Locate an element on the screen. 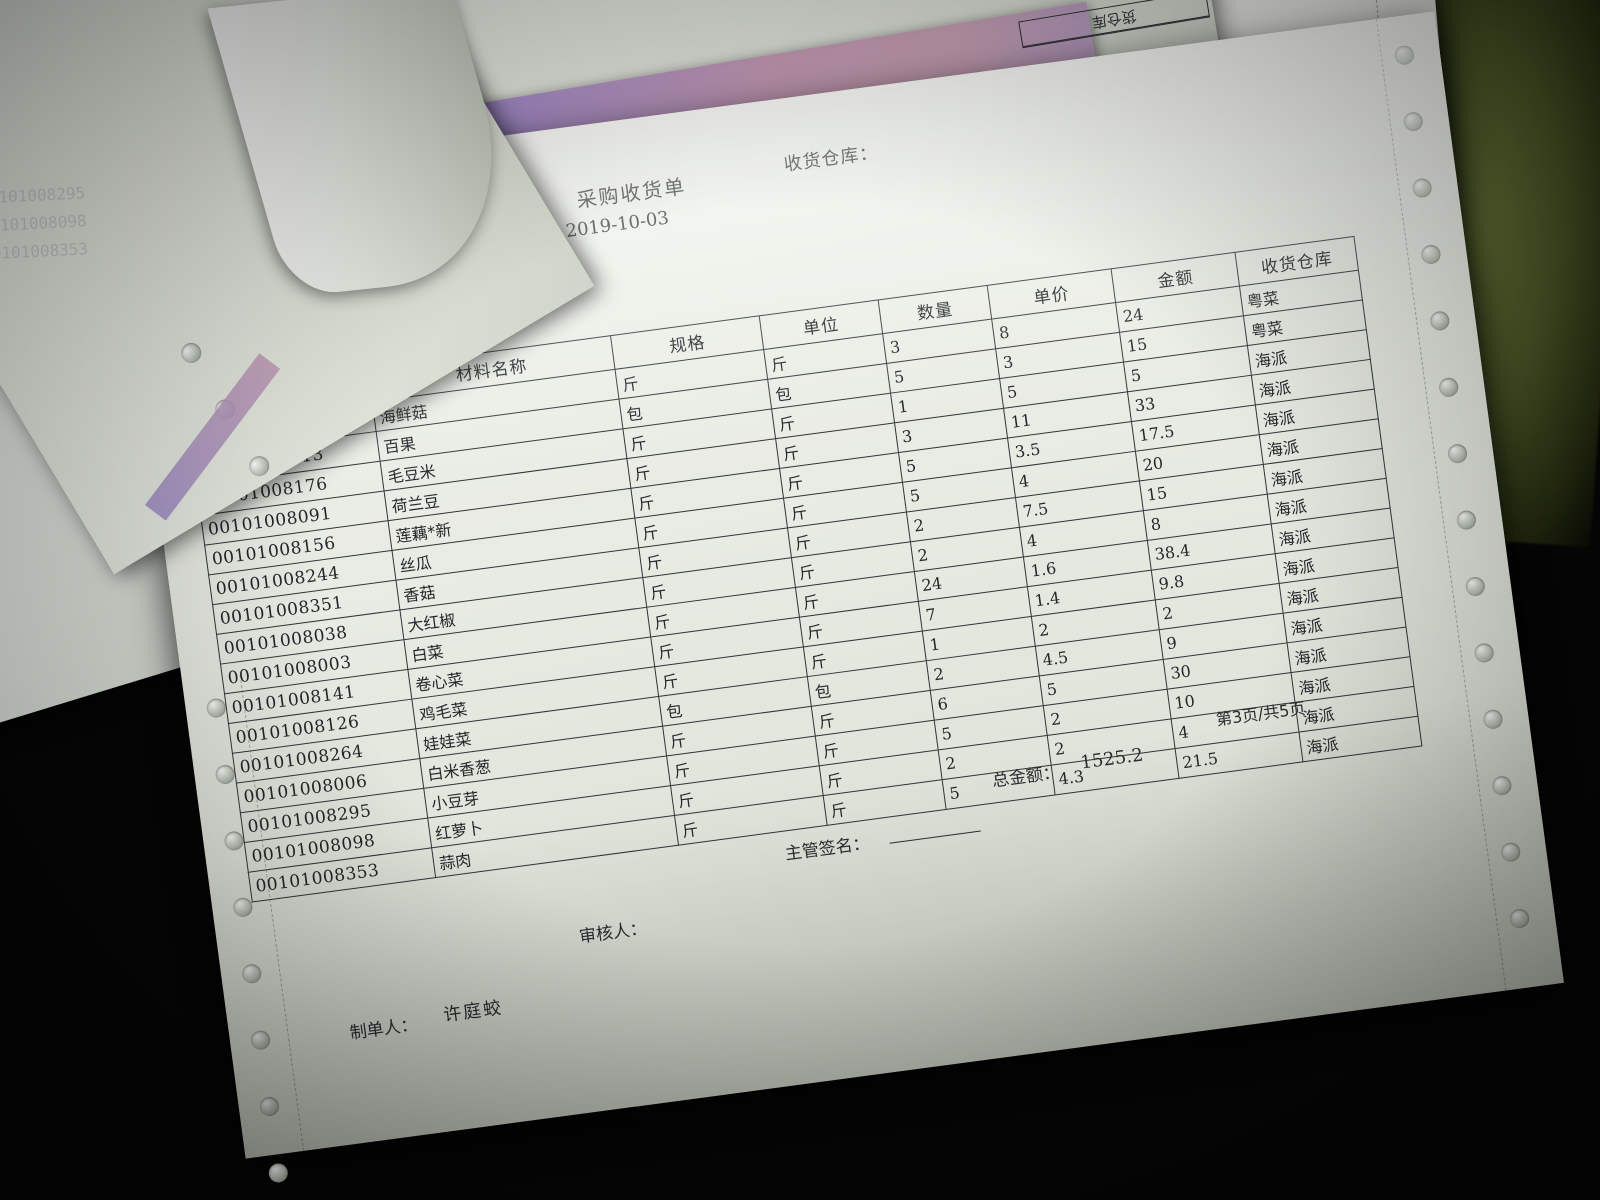 Image resolution: width=1600 pixels, height=1200 pixels. supervisor-signature-label: 主管签名： is located at coordinates (827, 849).